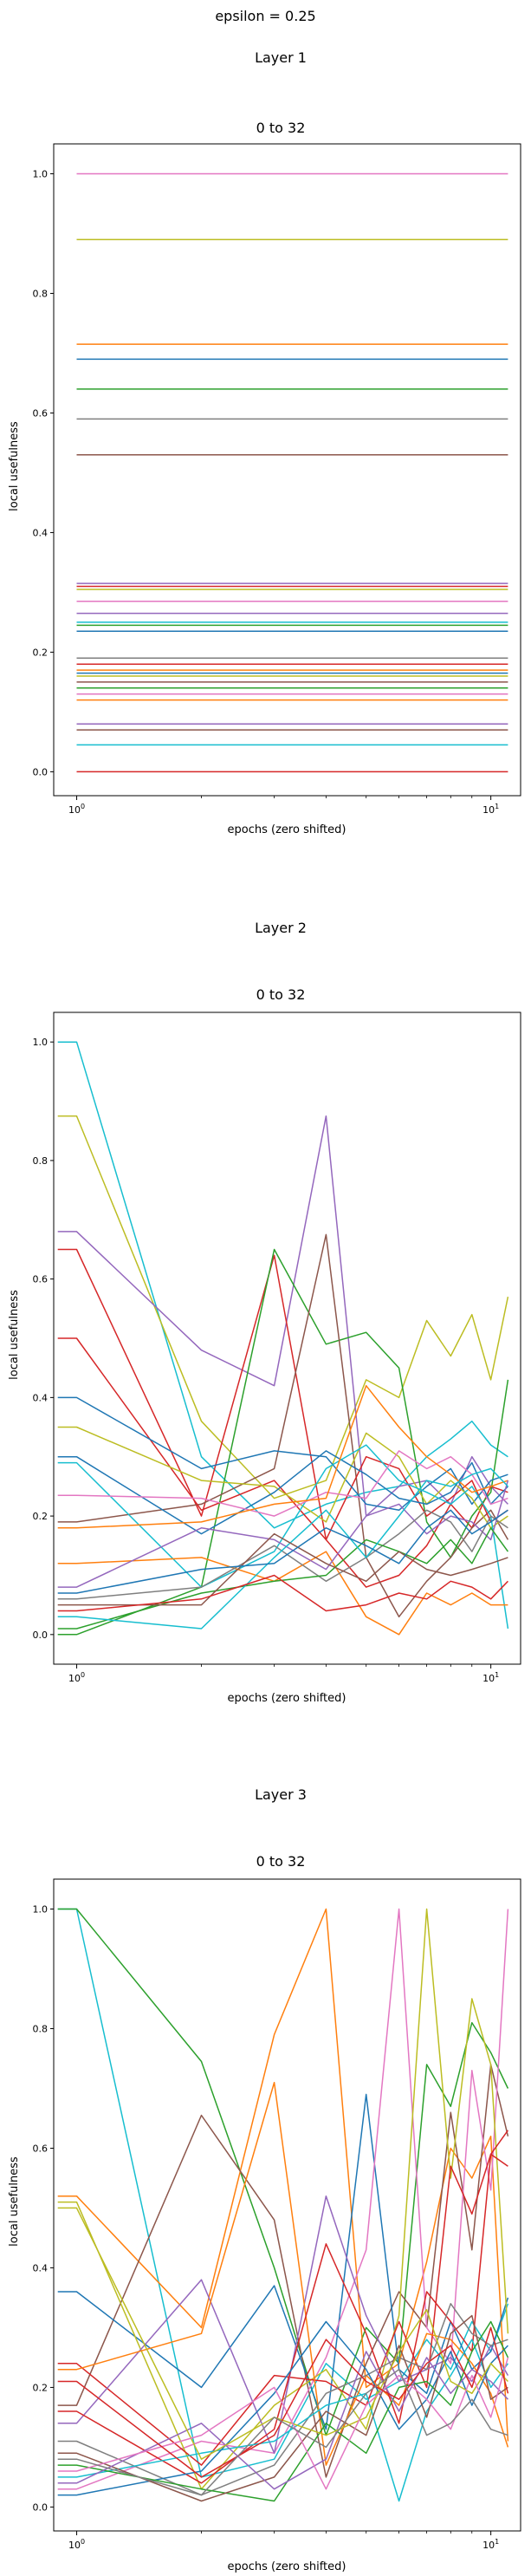  I want to click on x-axis-label-2: epochs (zero shifted), so click(287, 1698).